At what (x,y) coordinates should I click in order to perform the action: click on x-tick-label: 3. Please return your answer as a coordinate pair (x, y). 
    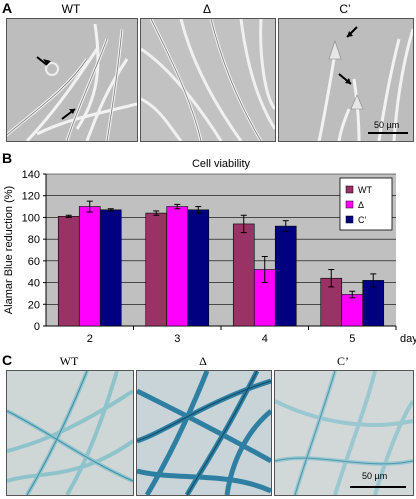
    Looking at the image, I should click on (177, 339).